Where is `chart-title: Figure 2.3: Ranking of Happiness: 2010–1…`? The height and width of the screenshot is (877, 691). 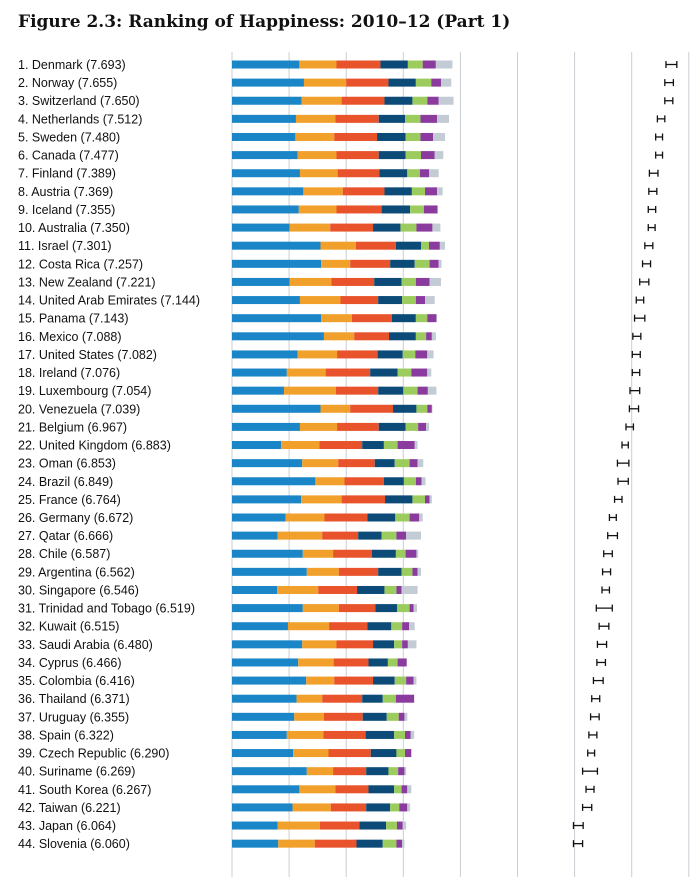 chart-title: Figure 2.3: Ranking of Happiness: 2010–1… is located at coordinates (264, 22).